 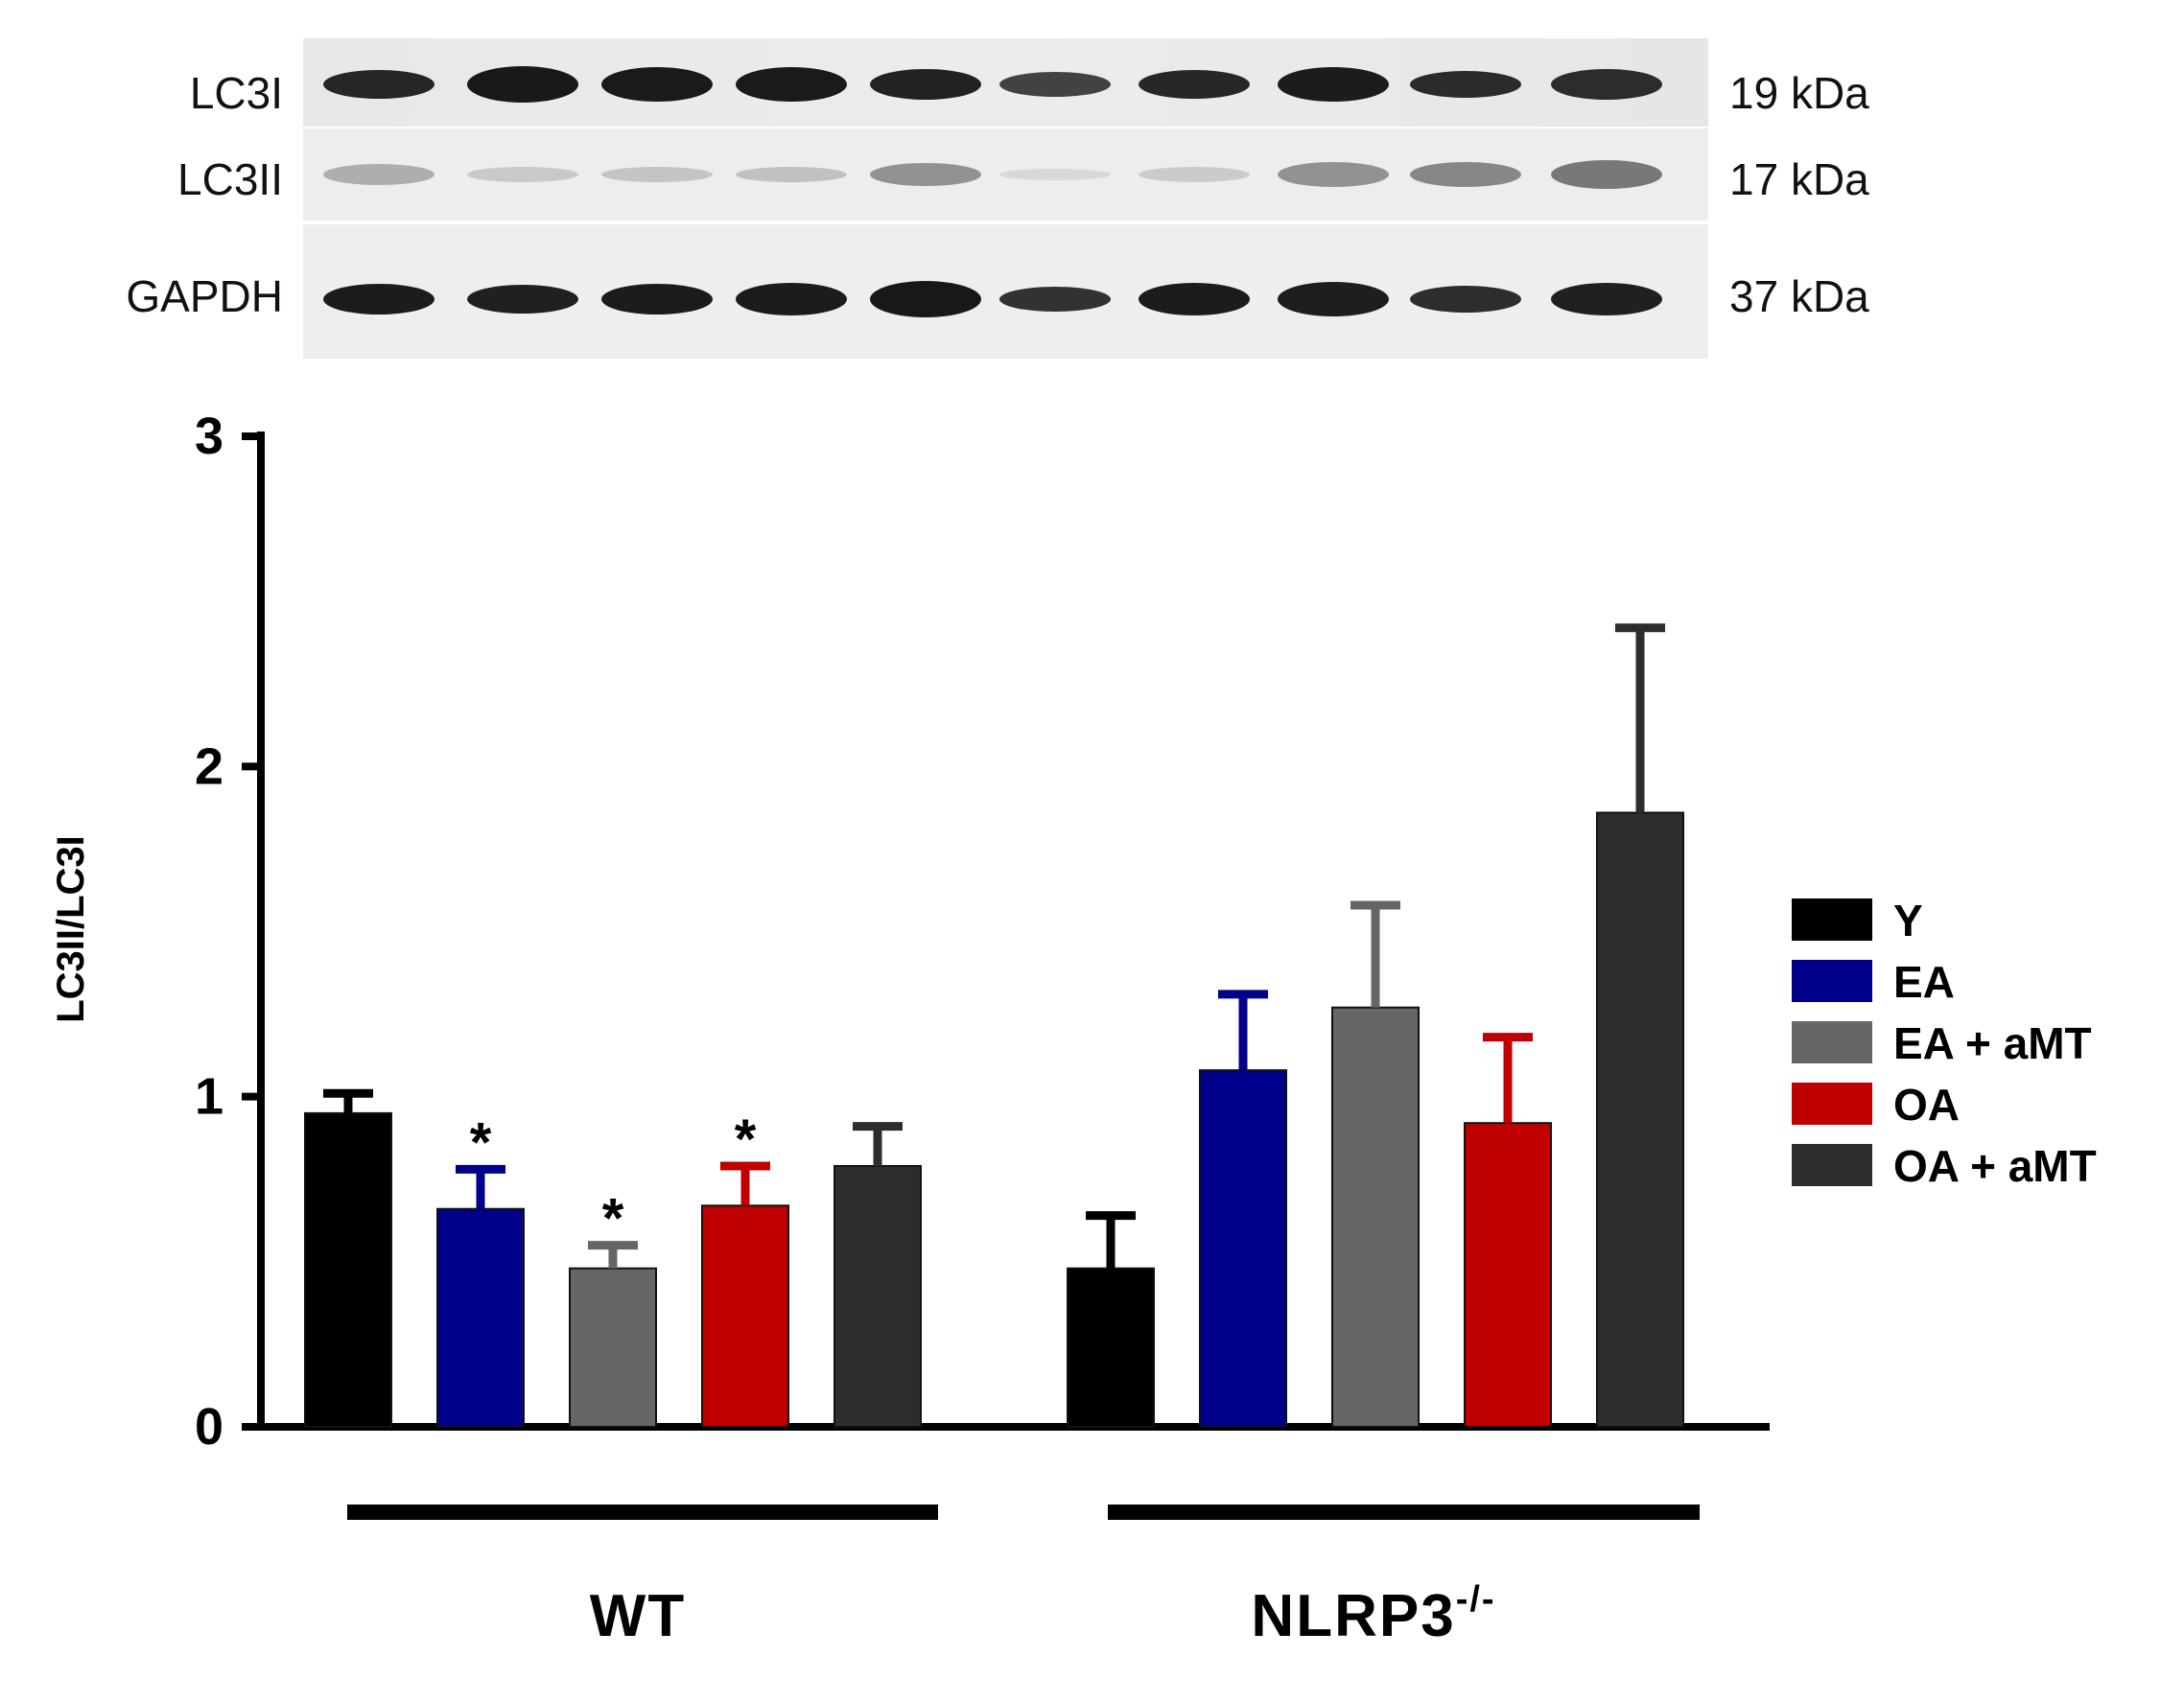 What do you see at coordinates (1992, 1043) in the screenshot?
I see `legend-label: EA + aMT` at bounding box center [1992, 1043].